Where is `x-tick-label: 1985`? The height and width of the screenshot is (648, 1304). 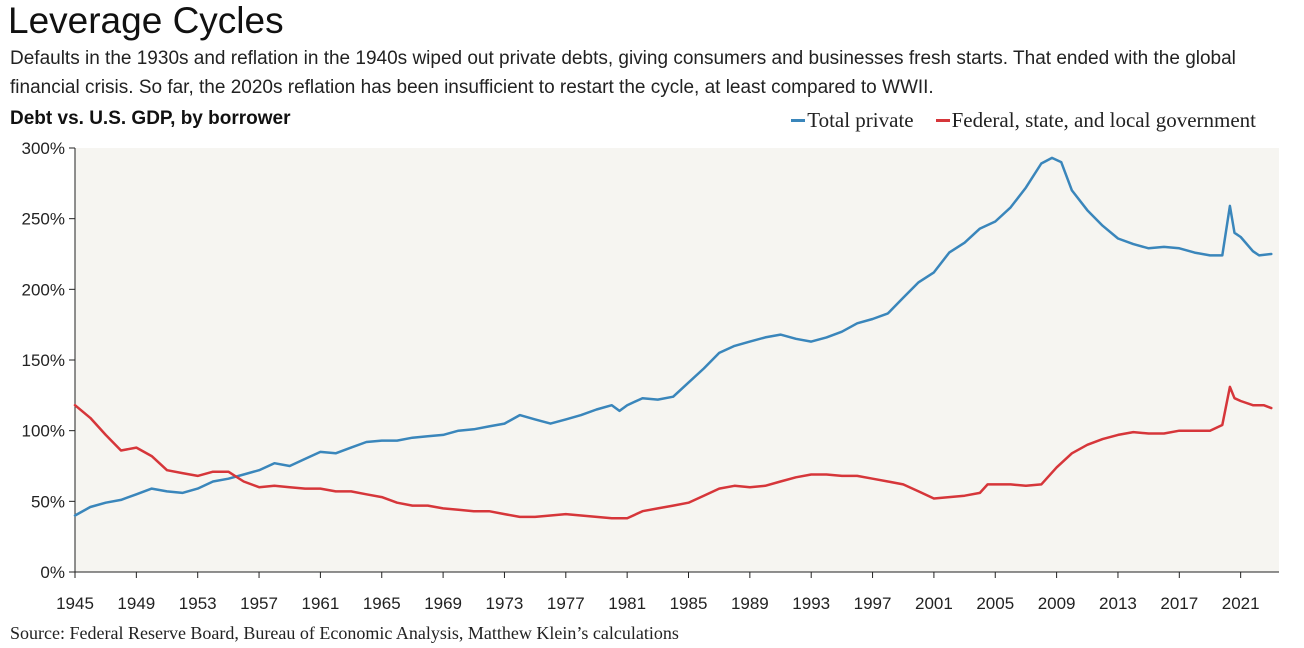 x-tick-label: 1985 is located at coordinates (689, 603).